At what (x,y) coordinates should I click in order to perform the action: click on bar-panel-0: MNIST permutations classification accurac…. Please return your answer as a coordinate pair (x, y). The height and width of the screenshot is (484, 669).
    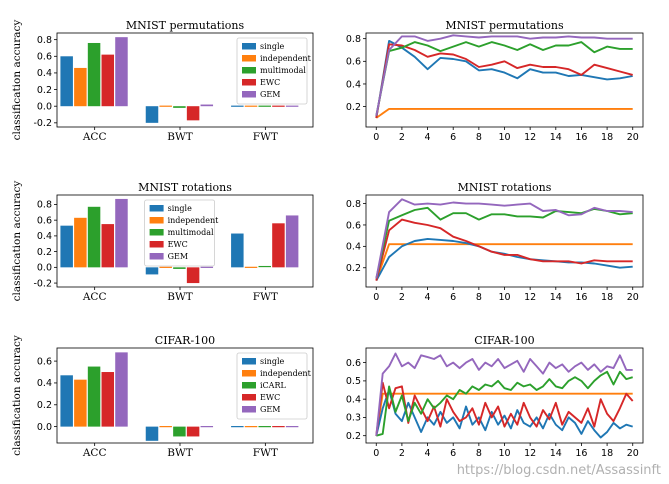
    Looking at the image, I should click on (162, 81).